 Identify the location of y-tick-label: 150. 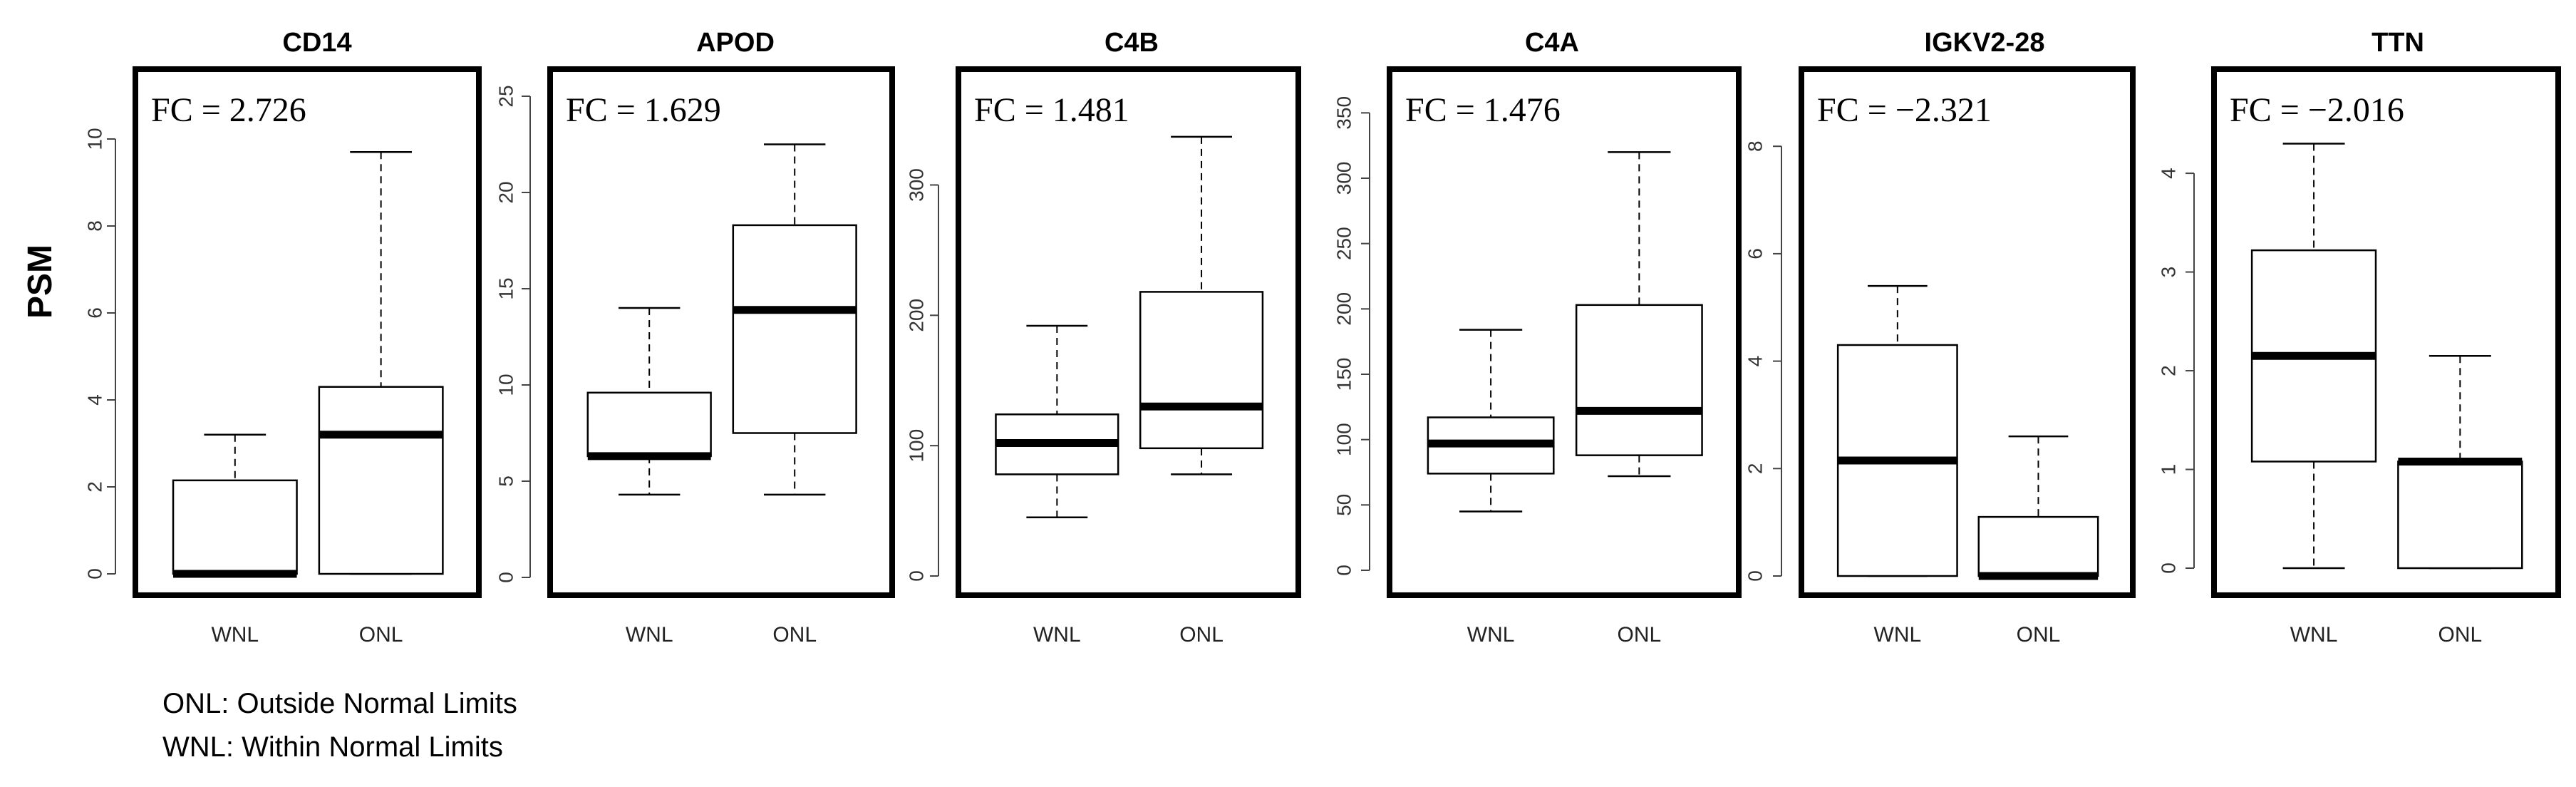
(1344, 374).